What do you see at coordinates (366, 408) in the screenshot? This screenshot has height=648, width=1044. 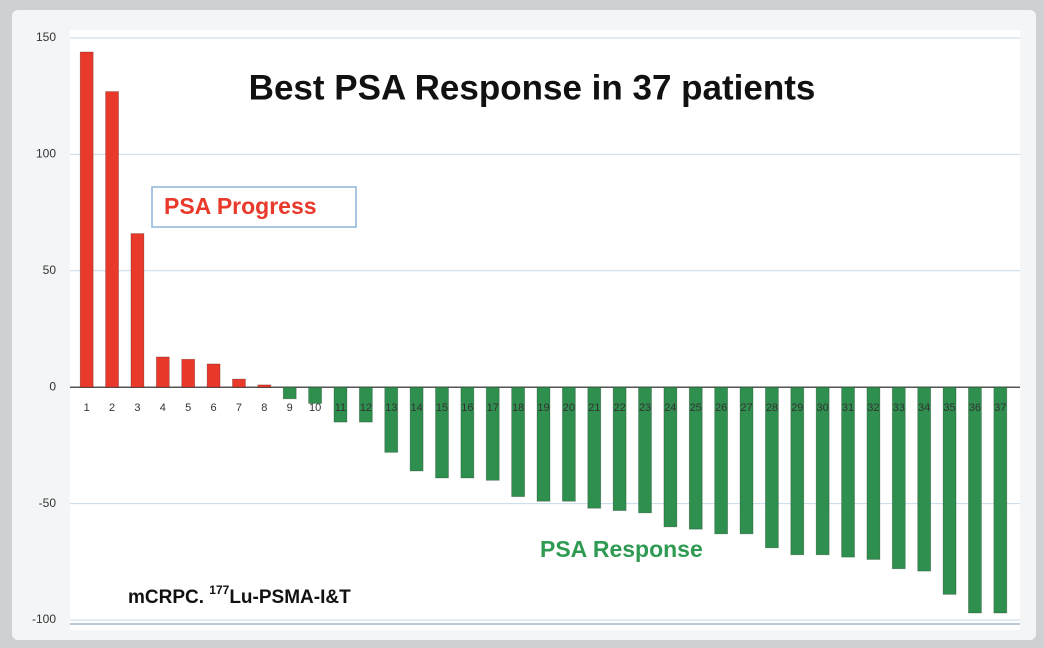 I see `x-tick-label: 12` at bounding box center [366, 408].